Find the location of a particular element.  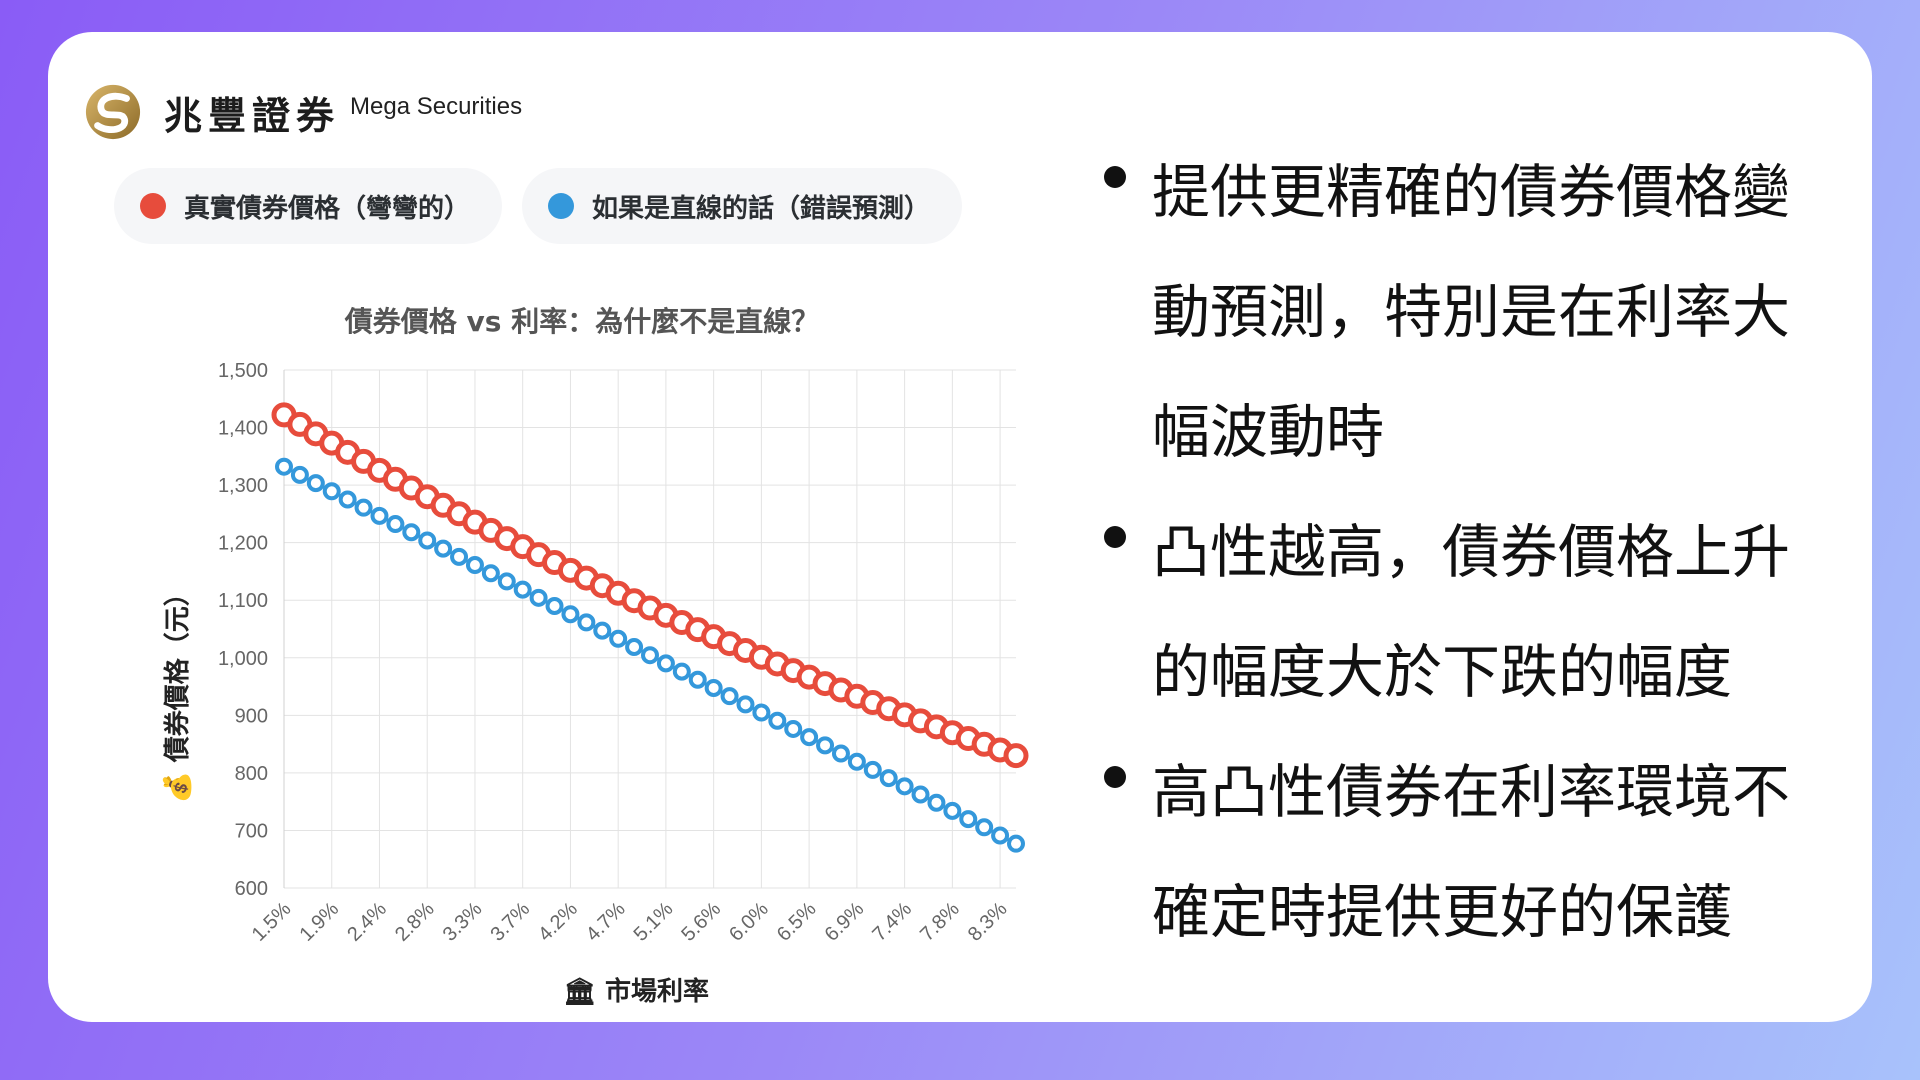

x-tick-label: 7.4% is located at coordinates (892, 922).